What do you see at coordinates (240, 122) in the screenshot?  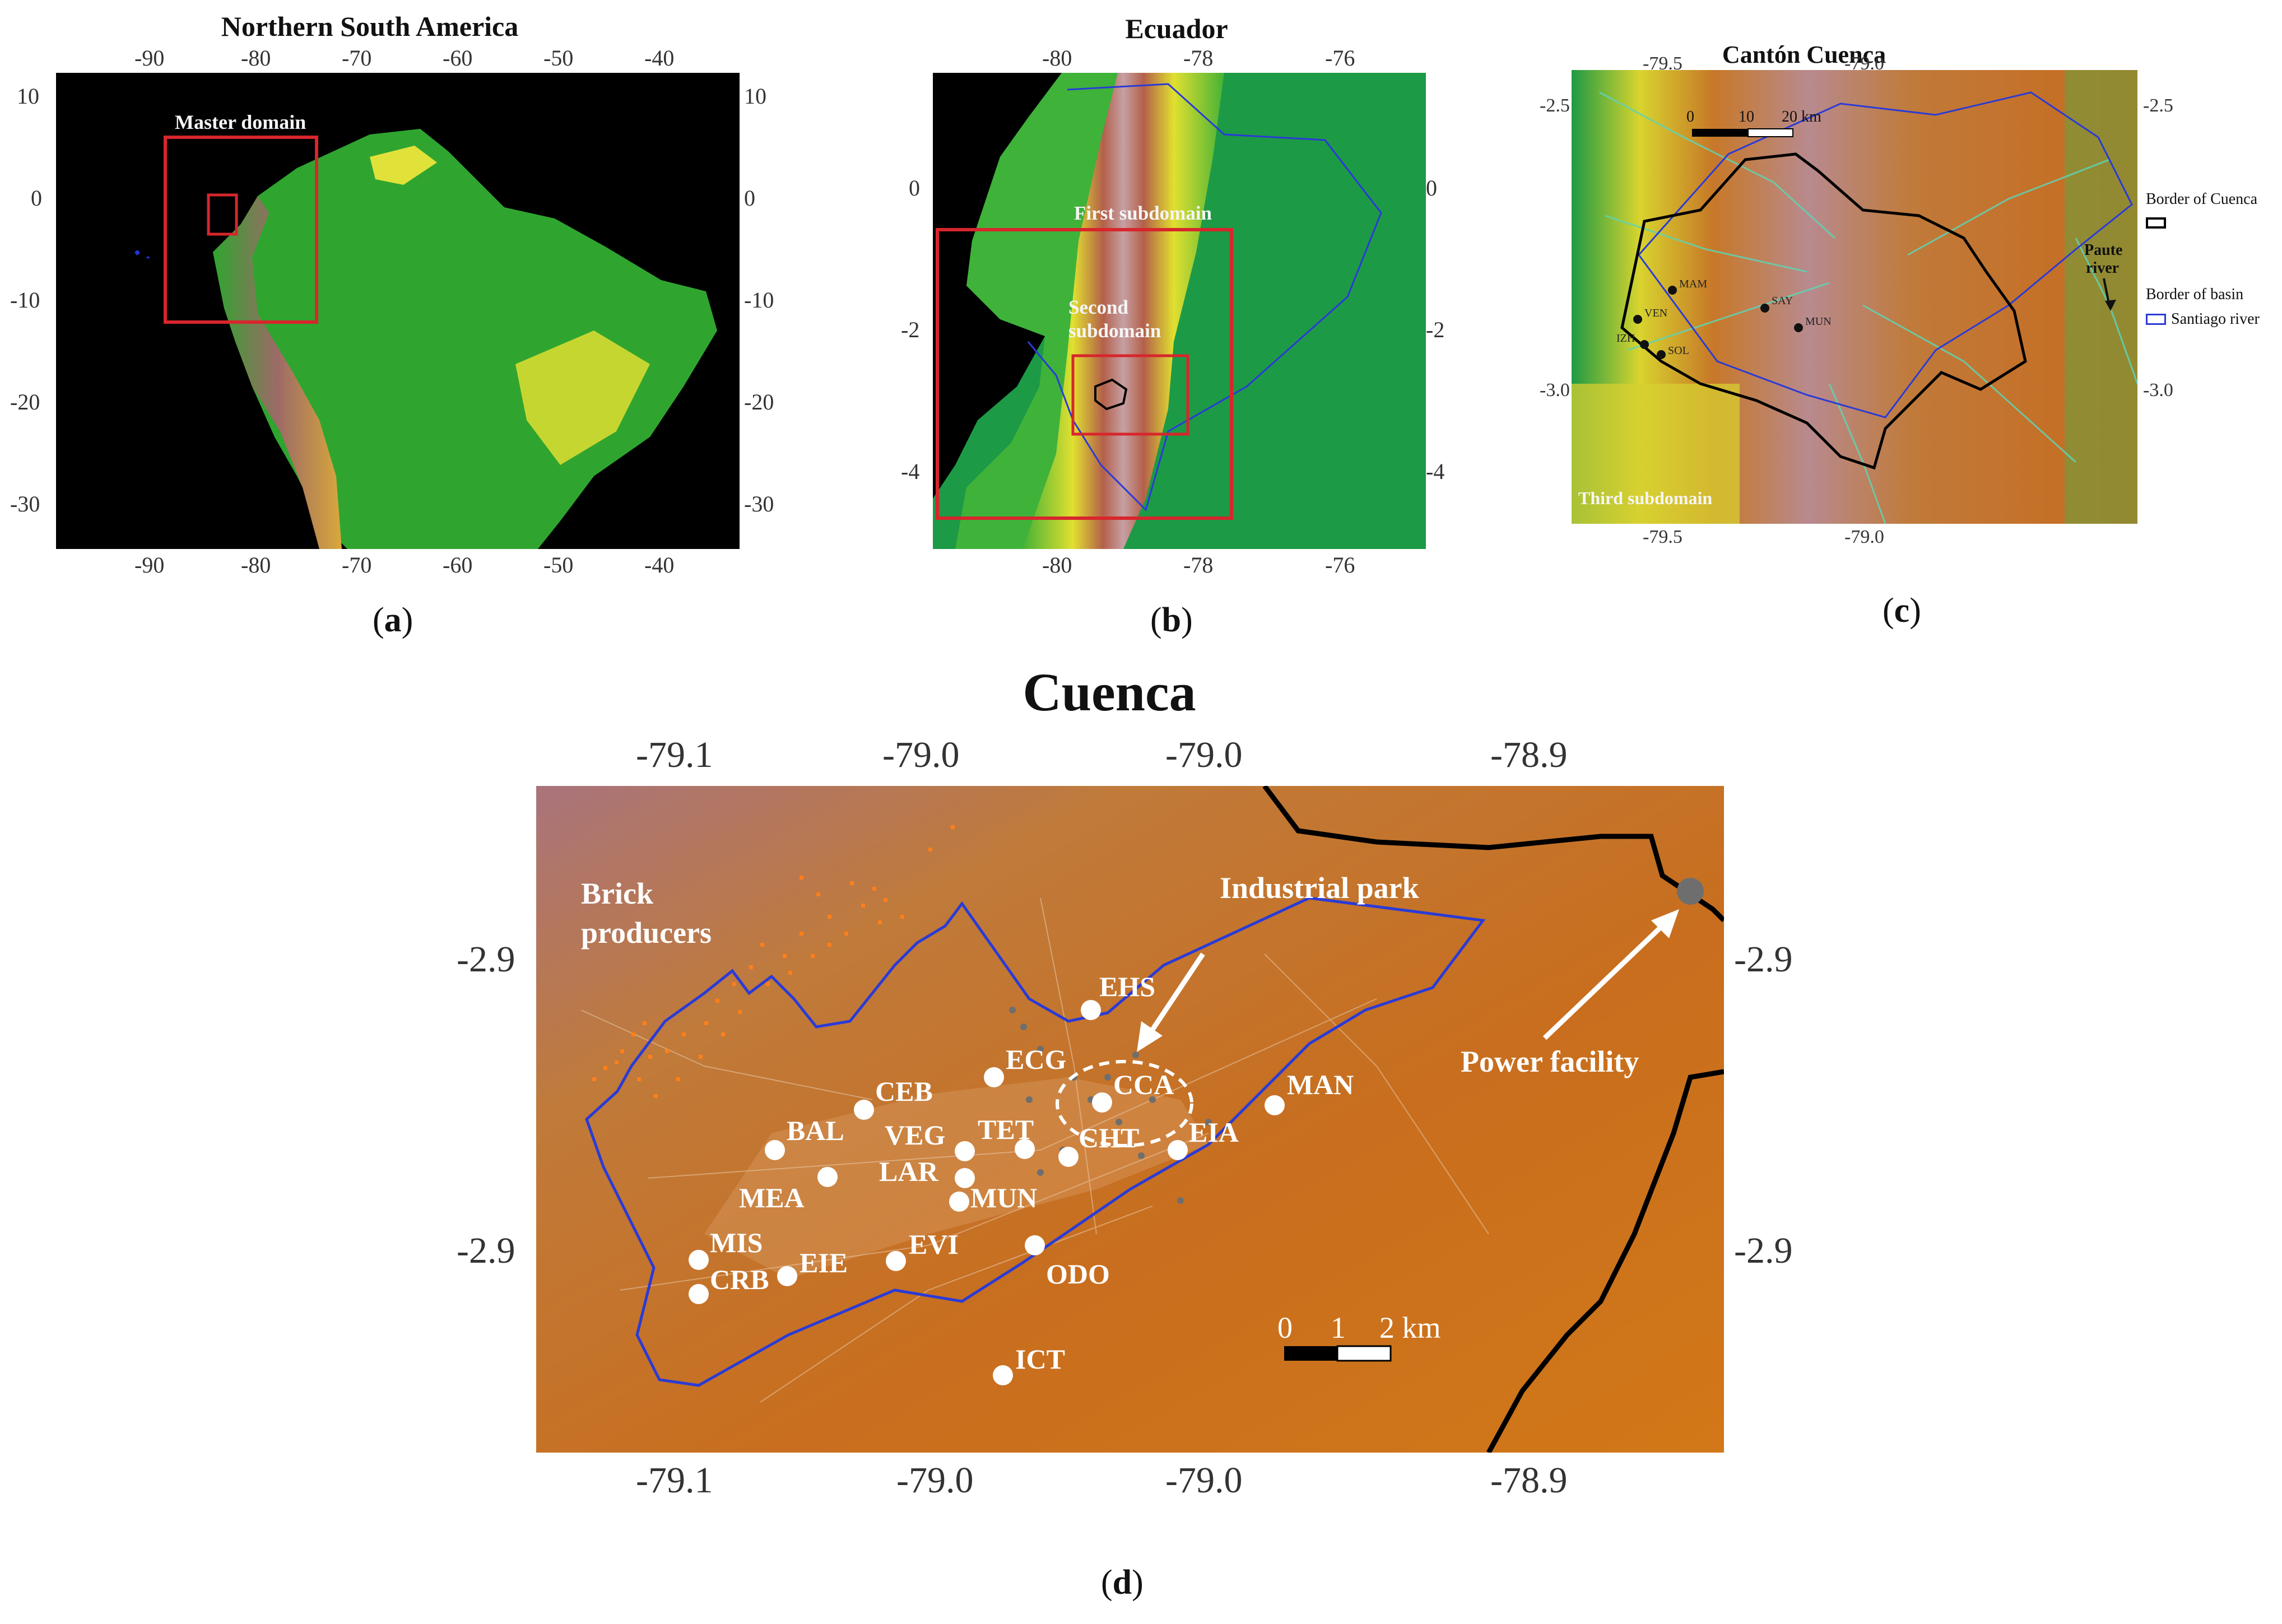 I see `master-domain-annotation: Master domain` at bounding box center [240, 122].